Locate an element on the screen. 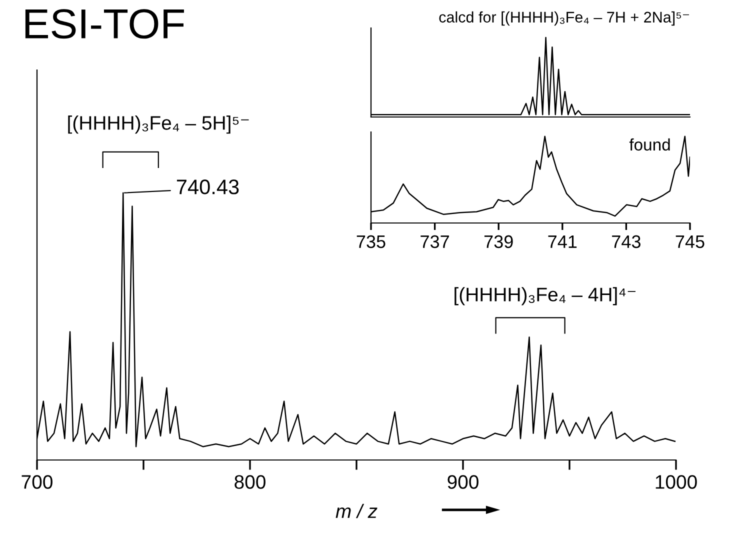  x-tick-label: 739 is located at coordinates (498, 241).